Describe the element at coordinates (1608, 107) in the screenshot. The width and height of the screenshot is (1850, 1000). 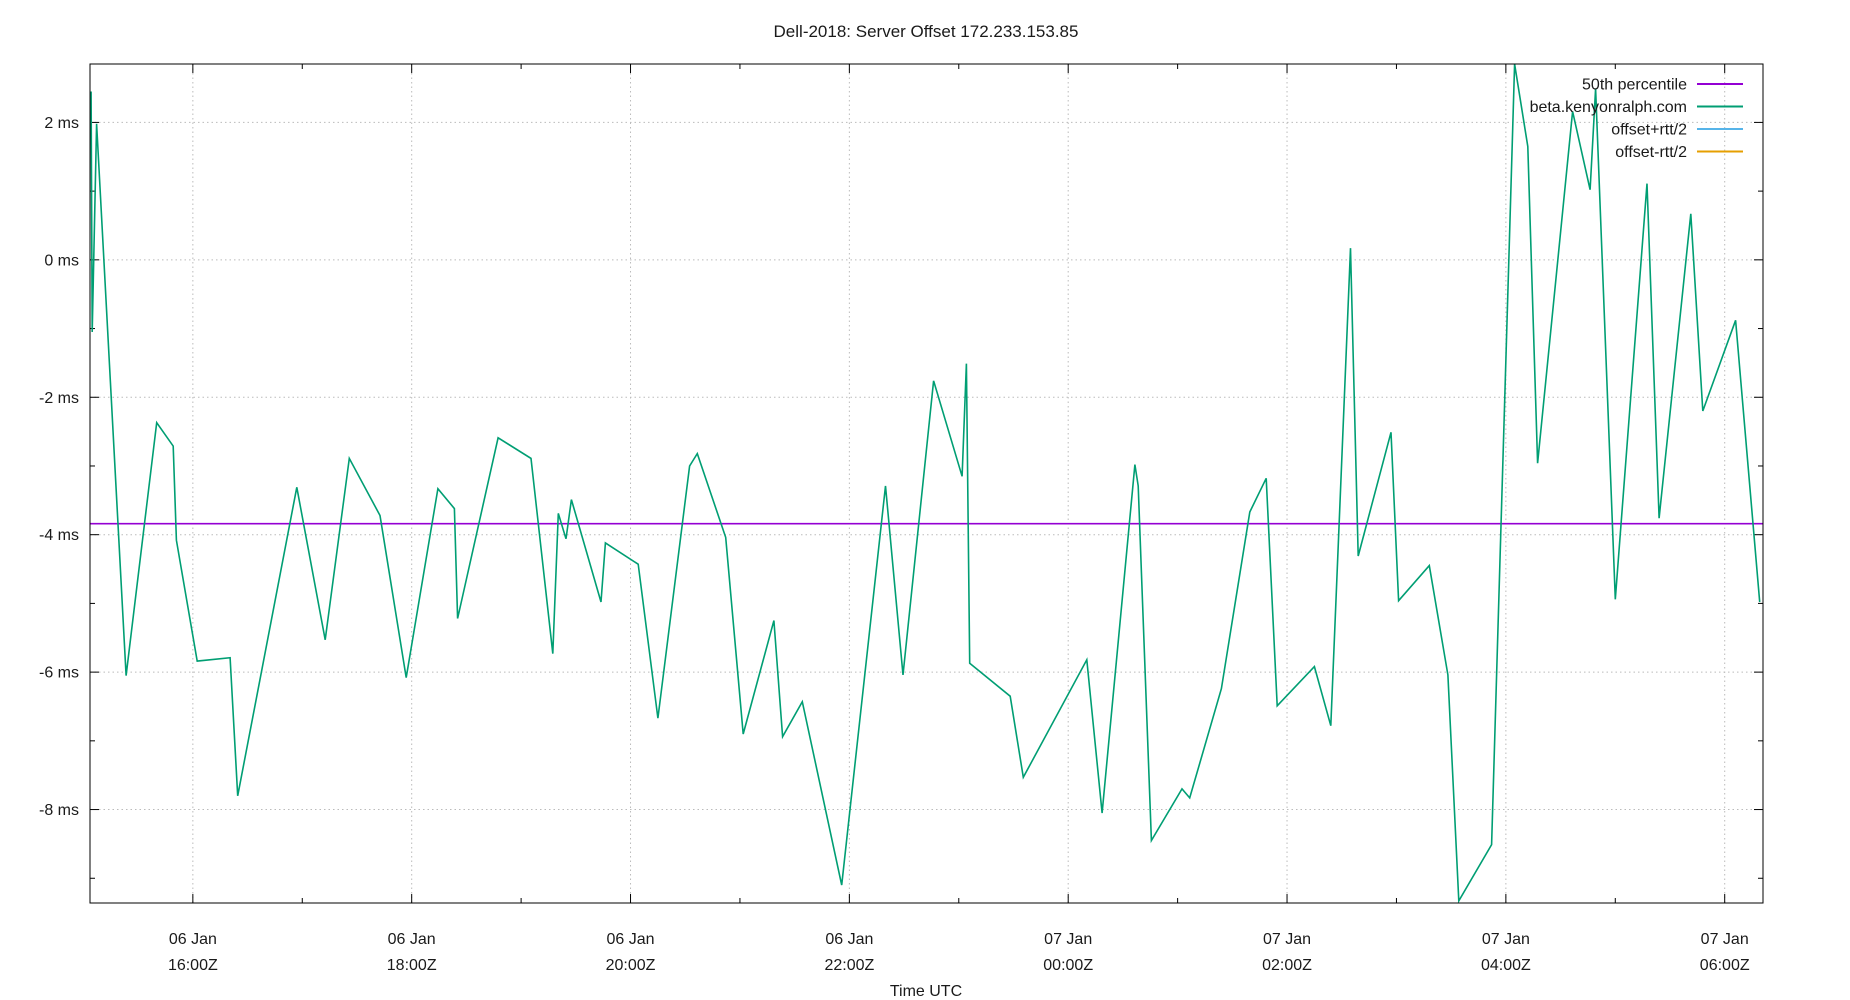
I see `legend-label: beta.kenyonralph.com` at that location.